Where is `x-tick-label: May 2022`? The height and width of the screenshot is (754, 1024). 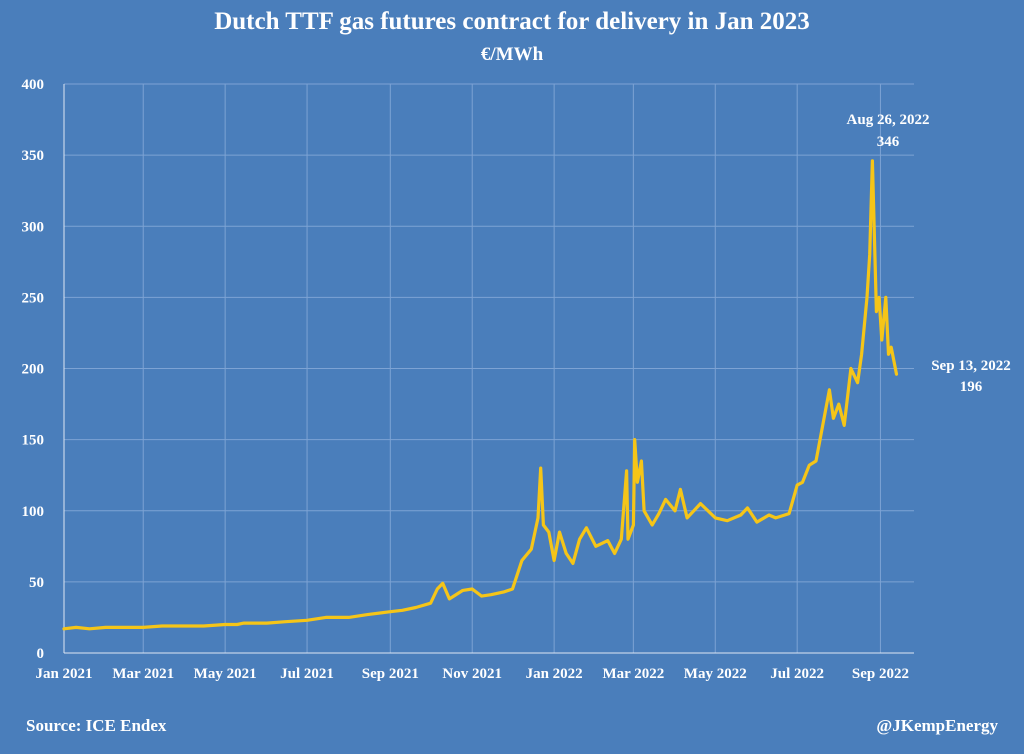 x-tick-label: May 2022 is located at coordinates (715, 674).